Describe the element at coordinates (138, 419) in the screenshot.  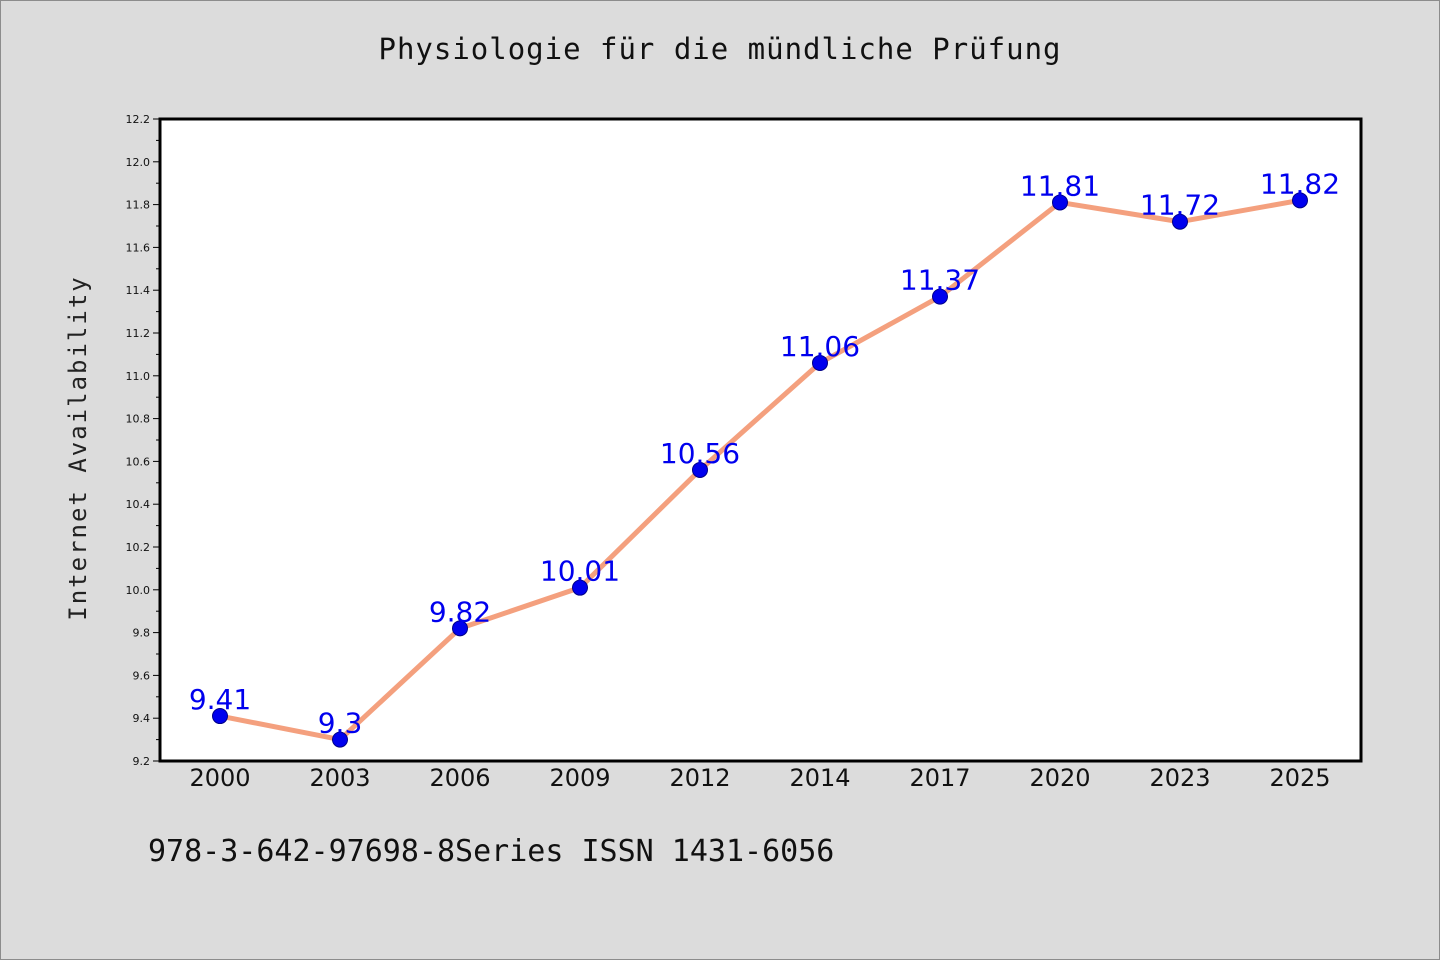
I see `y-tick-label: 10.8` at that location.